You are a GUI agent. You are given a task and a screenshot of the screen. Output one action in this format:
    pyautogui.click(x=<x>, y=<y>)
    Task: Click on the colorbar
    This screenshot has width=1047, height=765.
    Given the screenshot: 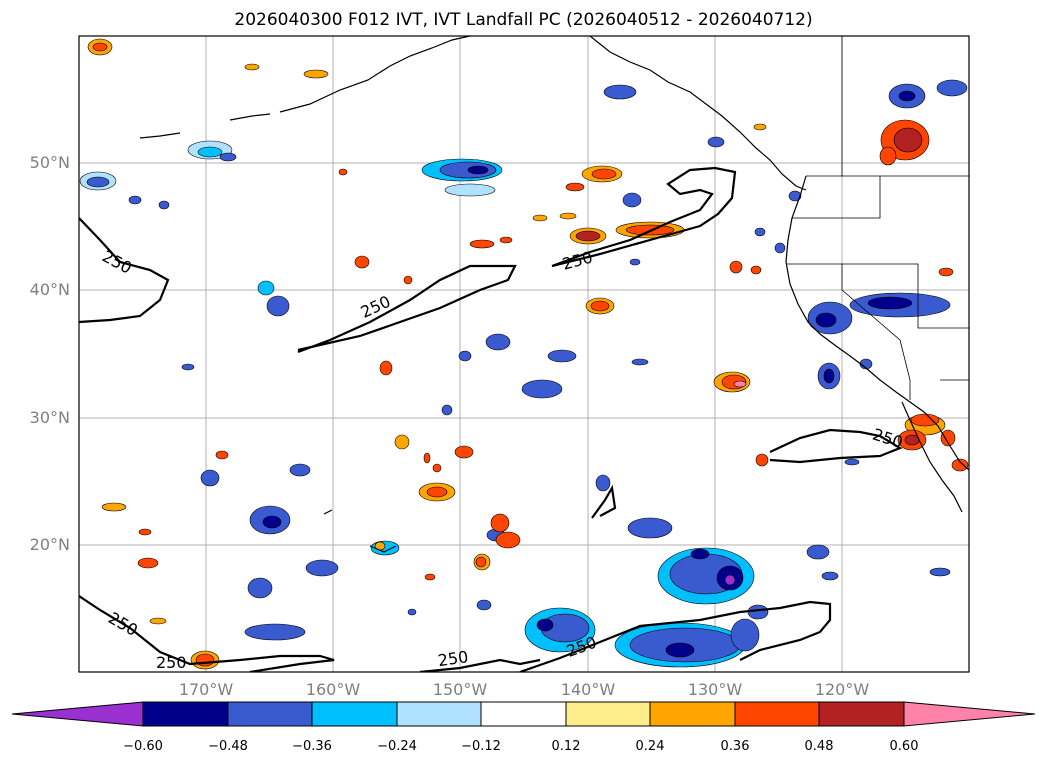 What is the action you would take?
    pyautogui.click(x=523, y=714)
    